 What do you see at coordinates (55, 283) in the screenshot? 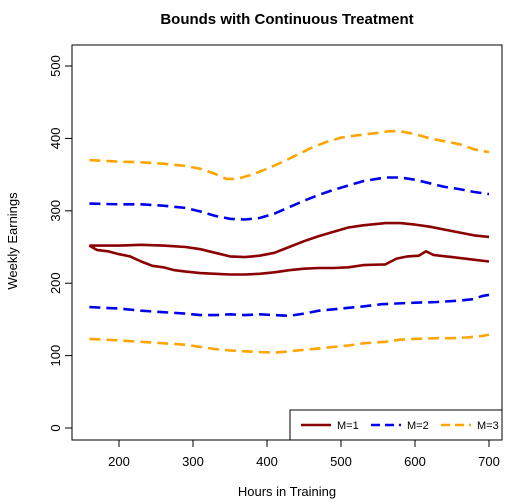
I see `y-tick-label-200: 200` at bounding box center [55, 283].